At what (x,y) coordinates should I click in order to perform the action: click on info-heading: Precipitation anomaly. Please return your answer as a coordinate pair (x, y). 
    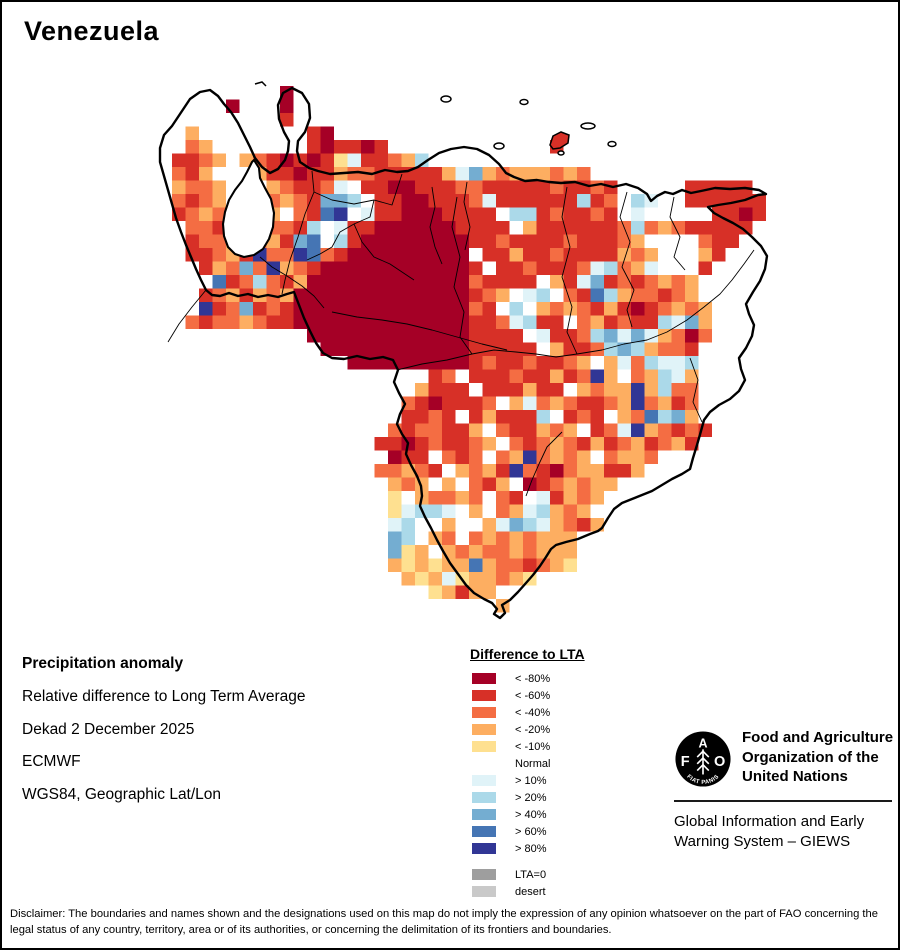
    Looking at the image, I should click on (103, 663).